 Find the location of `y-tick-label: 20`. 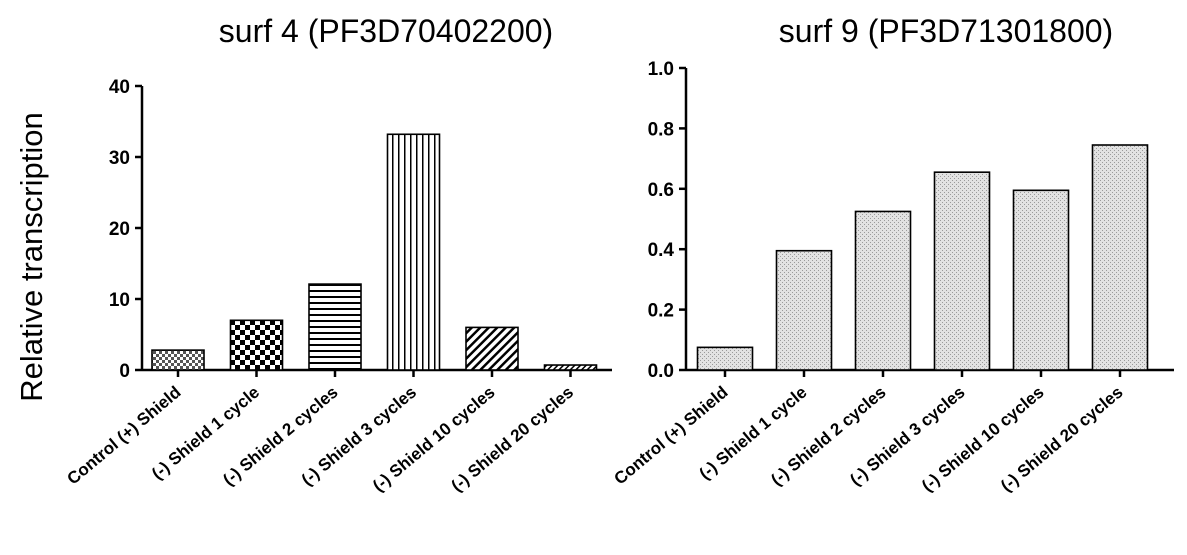

y-tick-label: 20 is located at coordinates (119, 229).